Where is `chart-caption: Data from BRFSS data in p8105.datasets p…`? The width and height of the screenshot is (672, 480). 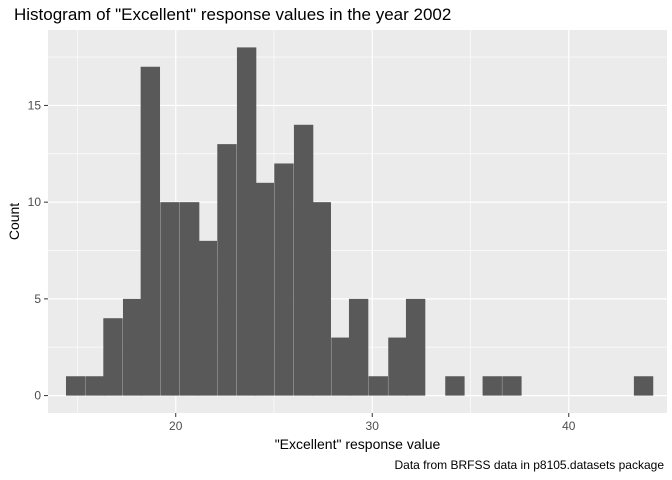
chart-caption: Data from BRFSS data in p8105.datasets p… is located at coordinates (529, 465).